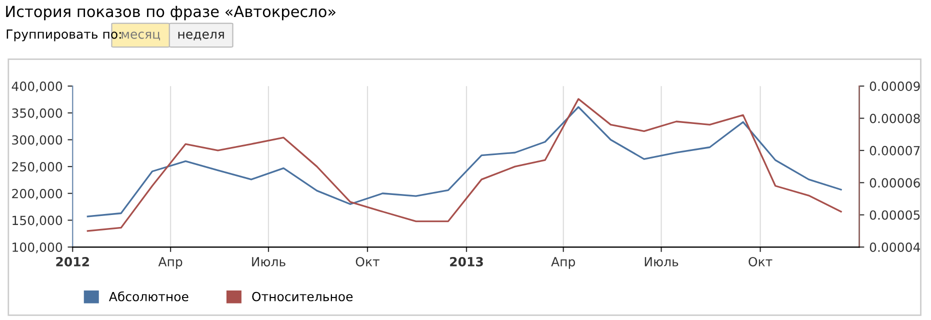 This screenshot has height=320, width=931. I want to click on x-tick-label: 2012, so click(72, 261).